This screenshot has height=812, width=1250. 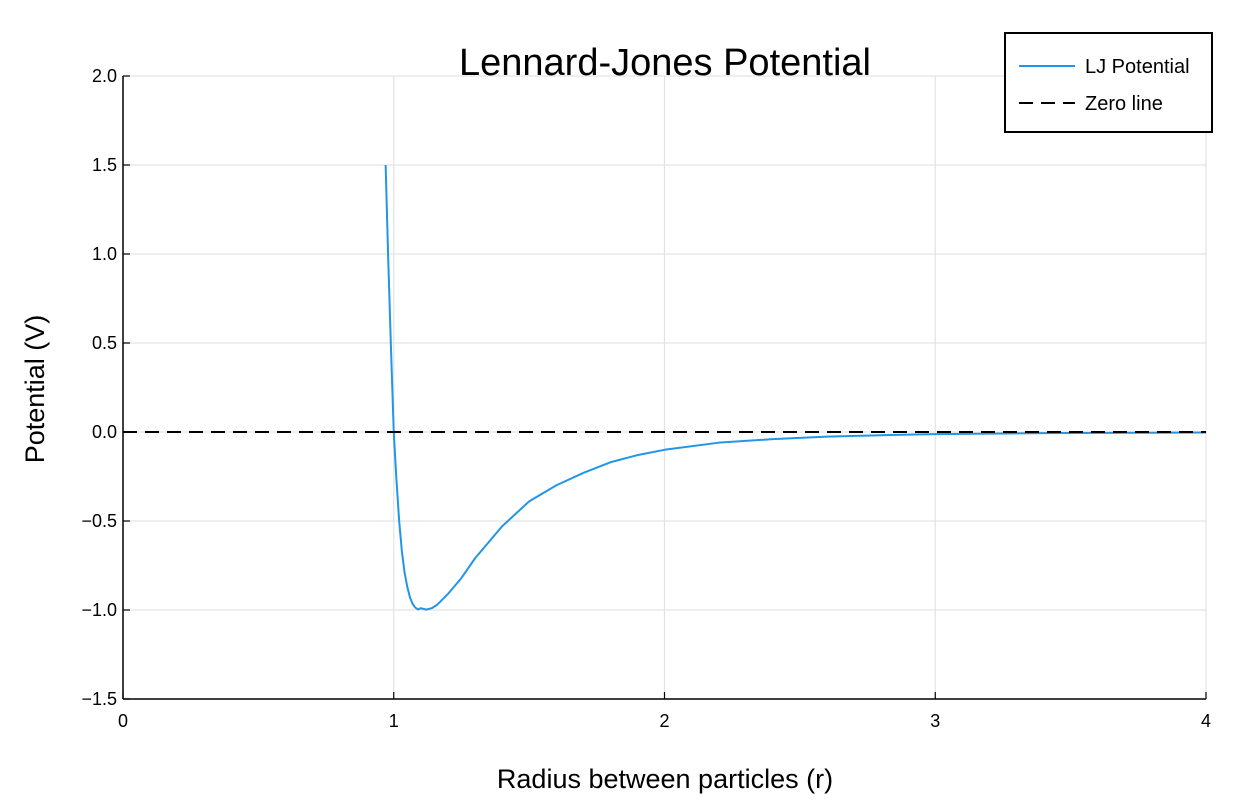 I want to click on chart-title: Lennard-Jones Potential, so click(x=665, y=63).